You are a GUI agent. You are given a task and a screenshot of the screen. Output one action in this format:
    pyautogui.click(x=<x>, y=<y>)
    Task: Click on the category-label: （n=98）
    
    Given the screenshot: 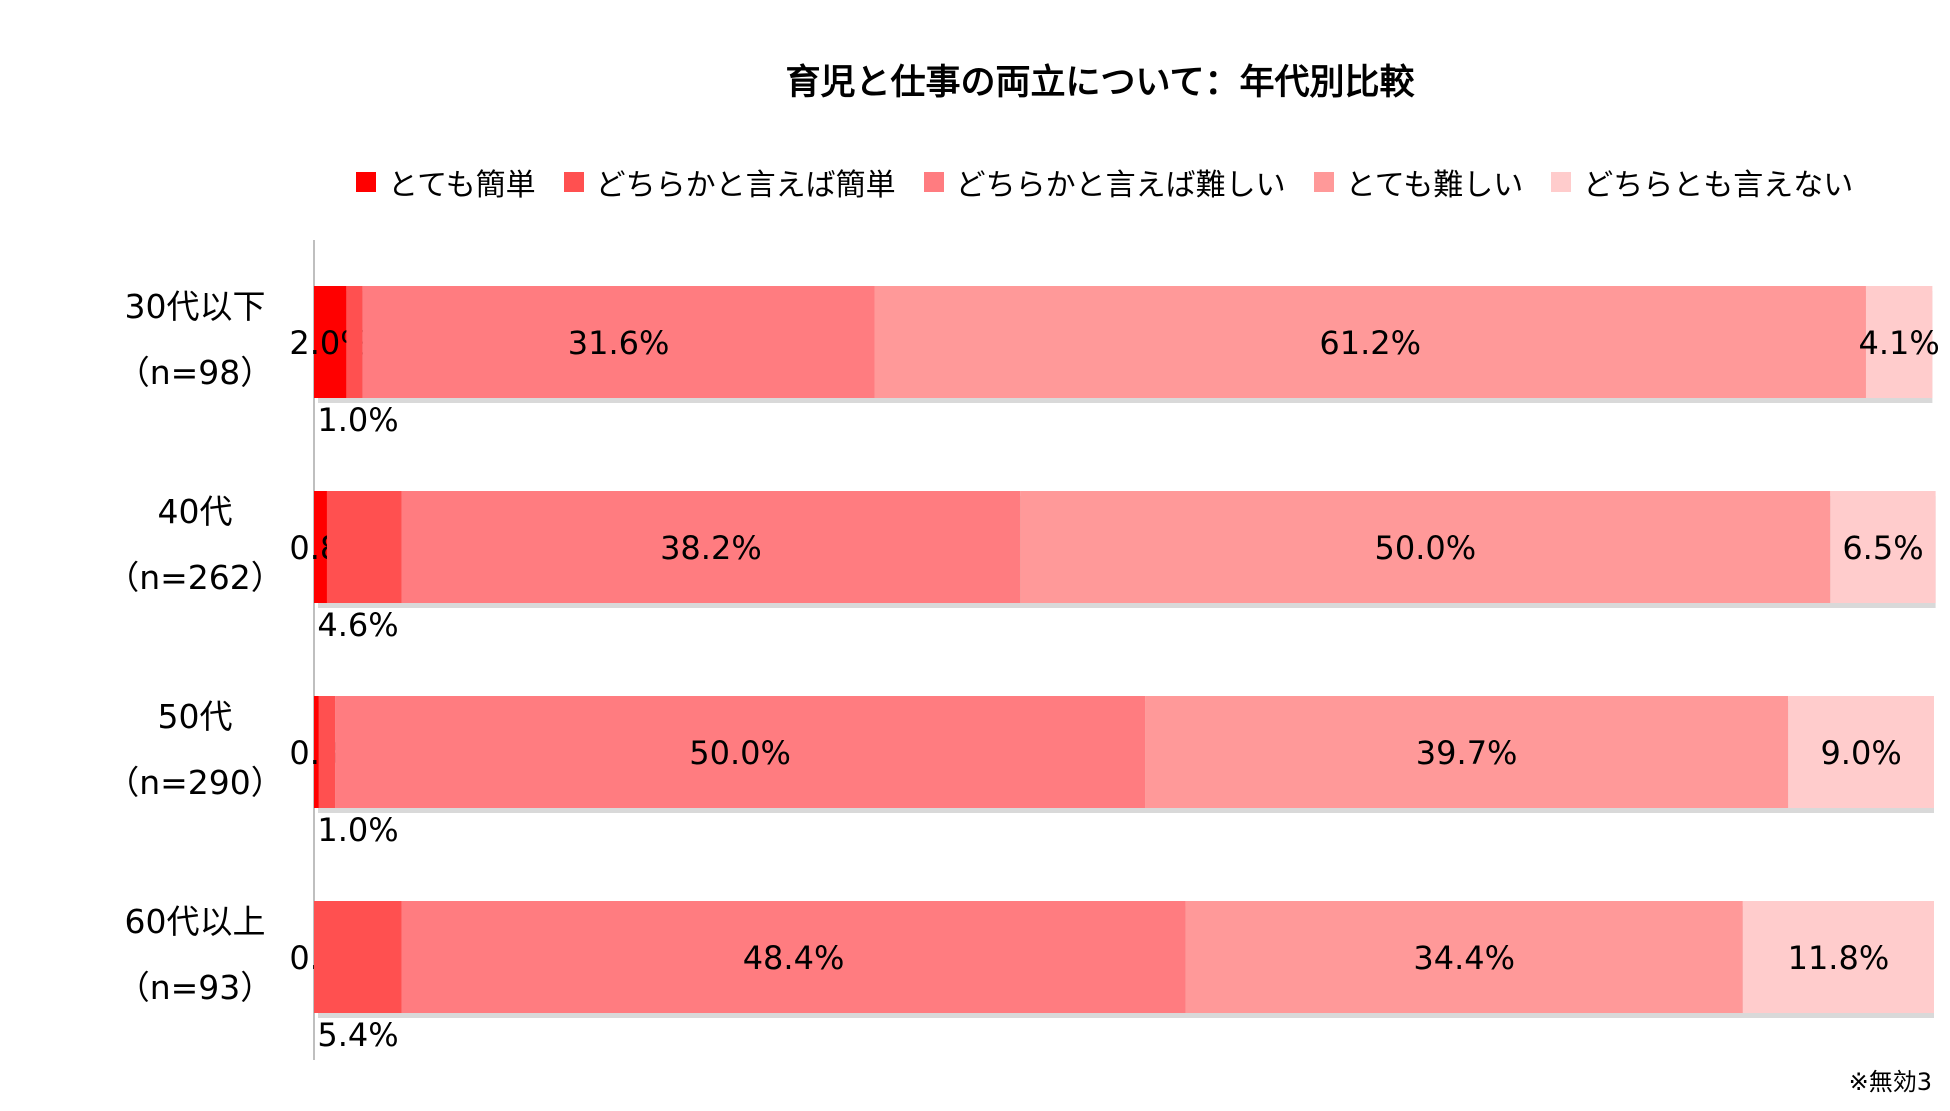 What is the action you would take?
    pyautogui.click(x=195, y=372)
    